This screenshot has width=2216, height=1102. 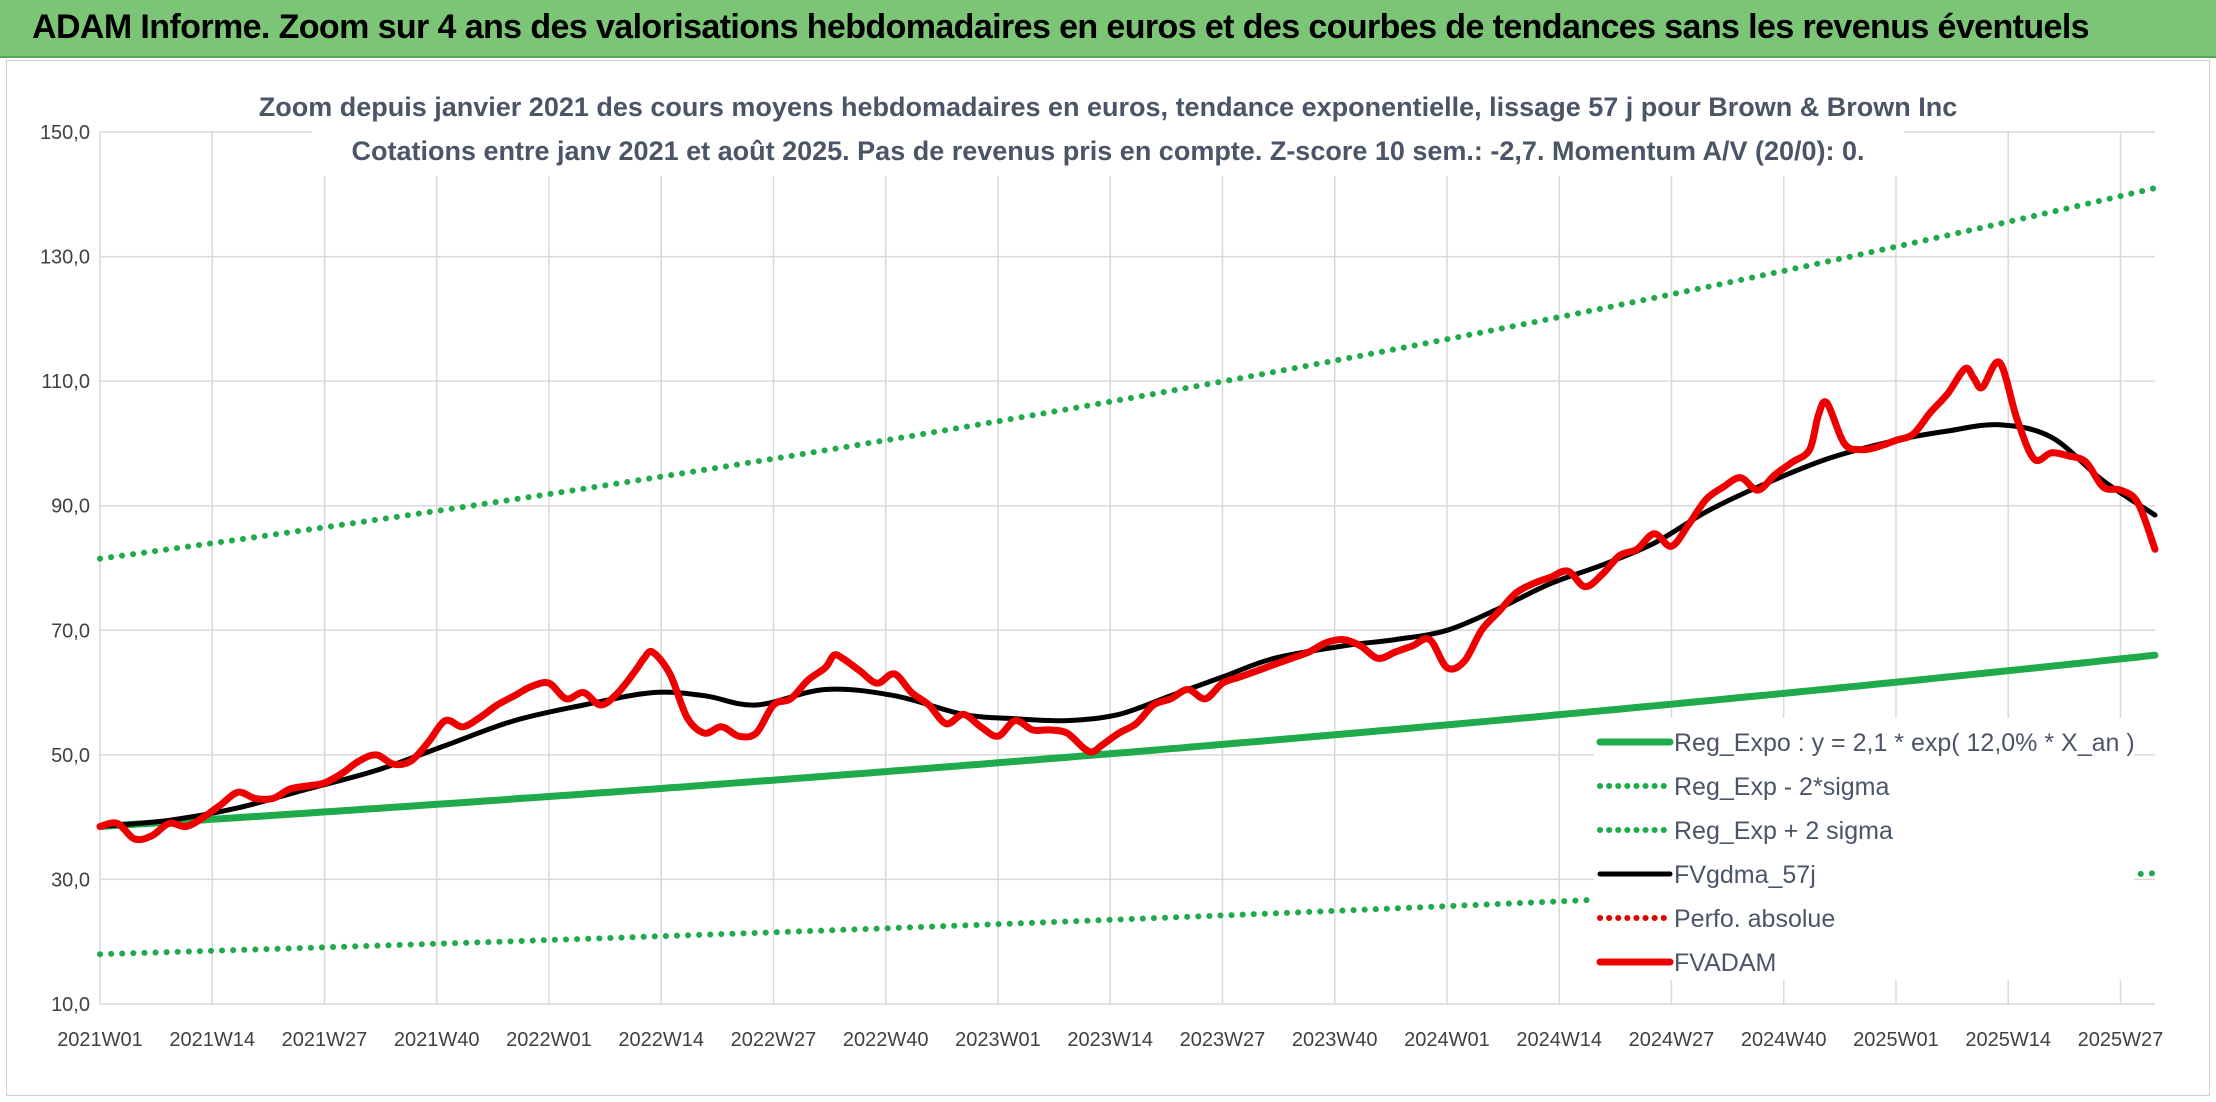 I want to click on legend-label: Reg_Expo : y = 2,1 * exp( 12,0% * X_an ), so click(x=1904, y=743).